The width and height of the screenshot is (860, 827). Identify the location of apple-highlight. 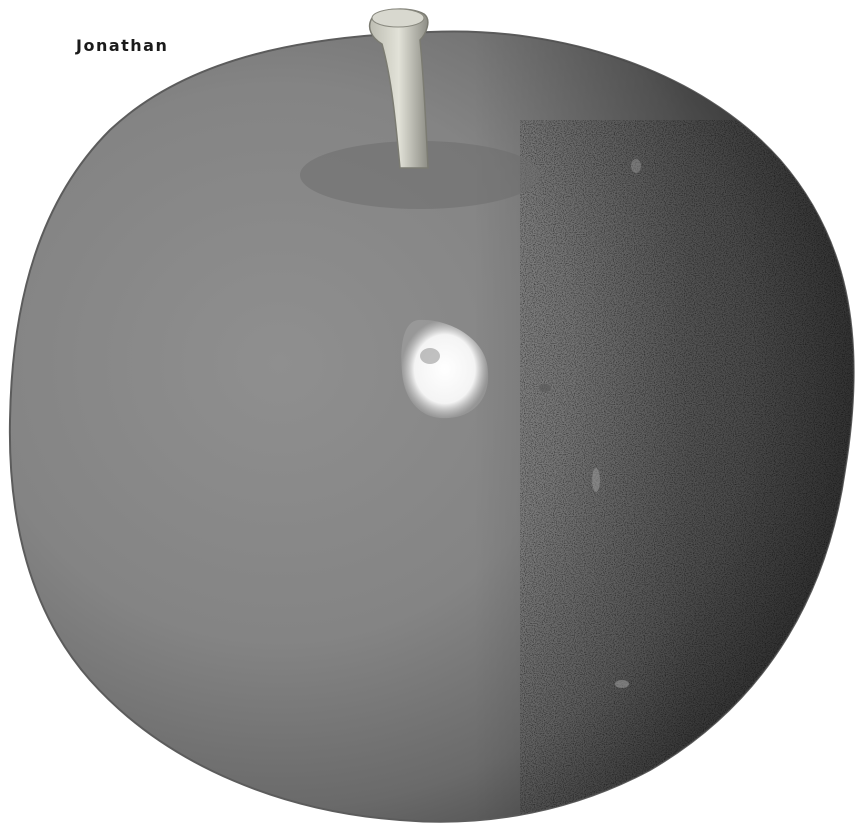
(445, 369).